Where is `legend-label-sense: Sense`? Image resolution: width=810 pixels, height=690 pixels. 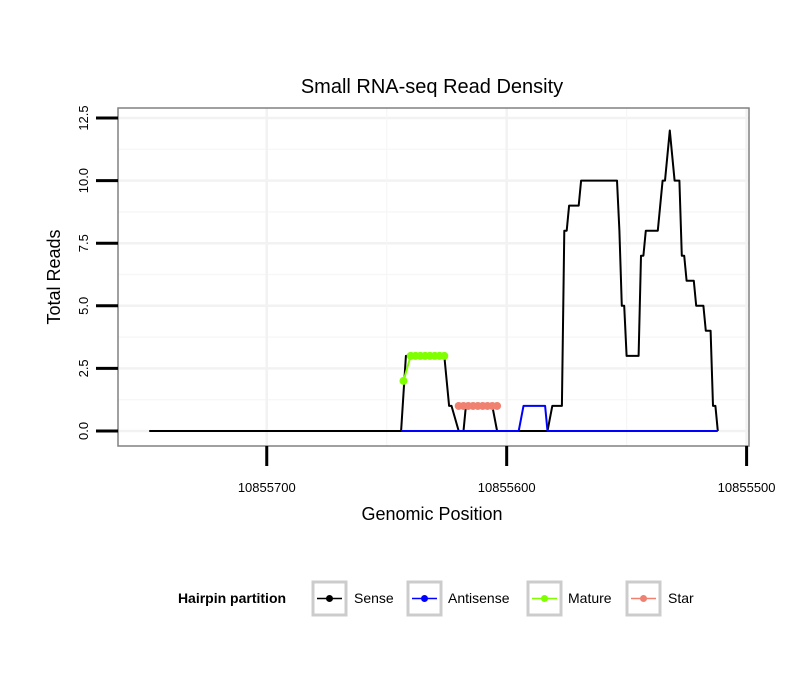 legend-label-sense: Sense is located at coordinates (374, 598).